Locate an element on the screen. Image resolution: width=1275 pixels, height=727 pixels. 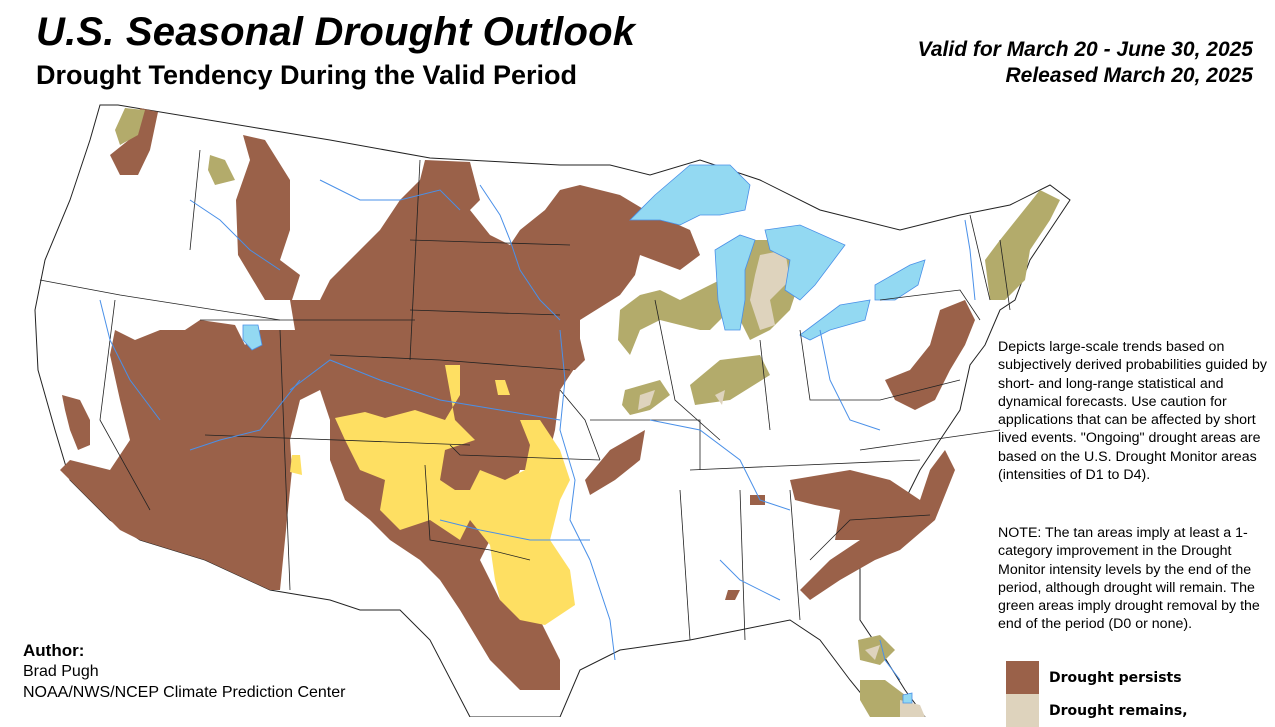
drought-develops-areas is located at coordinates (432, 495).